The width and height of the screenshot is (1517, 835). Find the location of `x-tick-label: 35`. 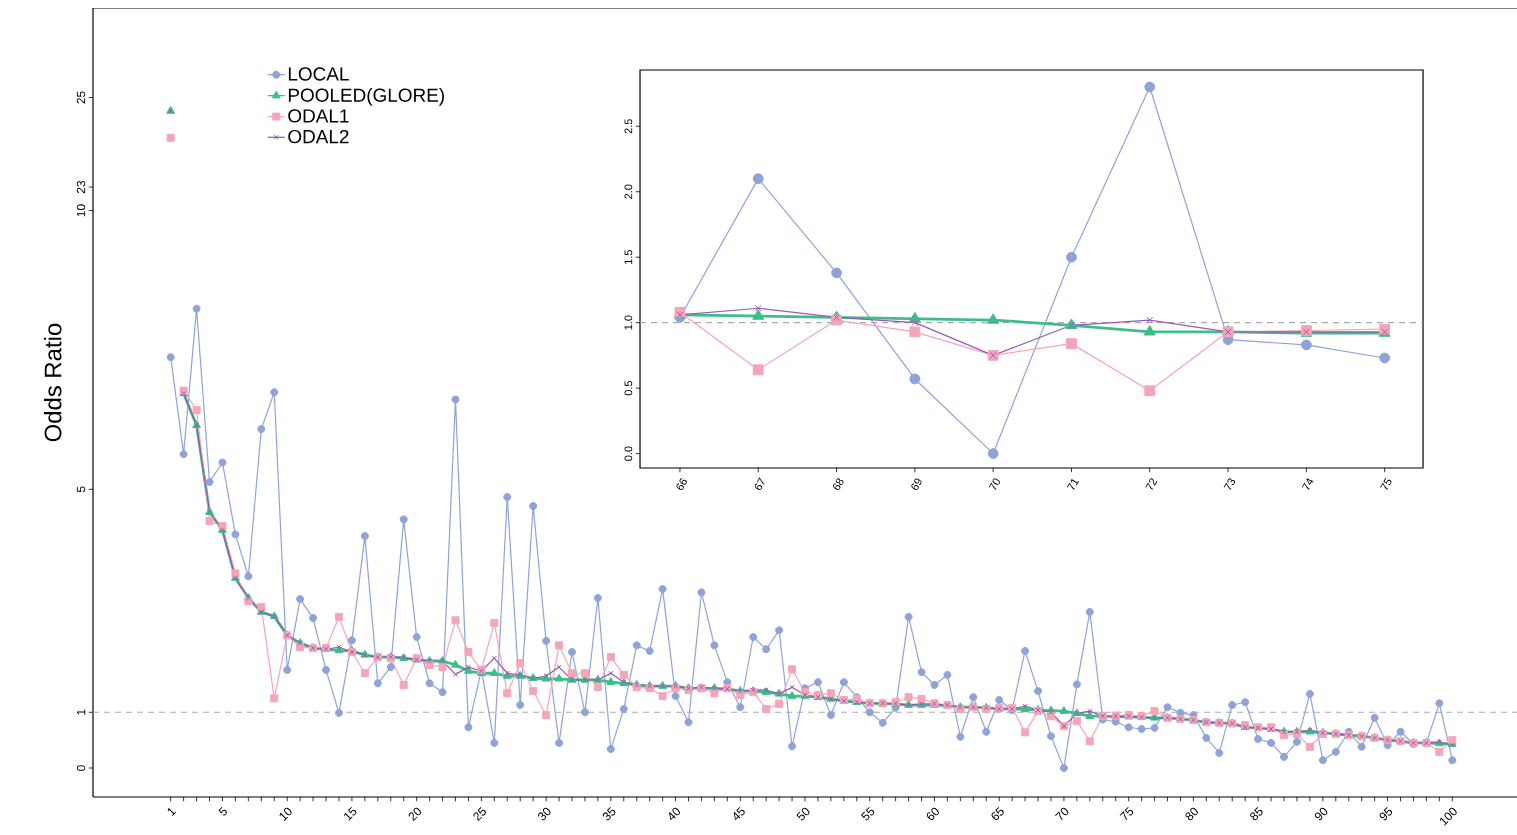

x-tick-label: 35 is located at coordinates (609, 814).